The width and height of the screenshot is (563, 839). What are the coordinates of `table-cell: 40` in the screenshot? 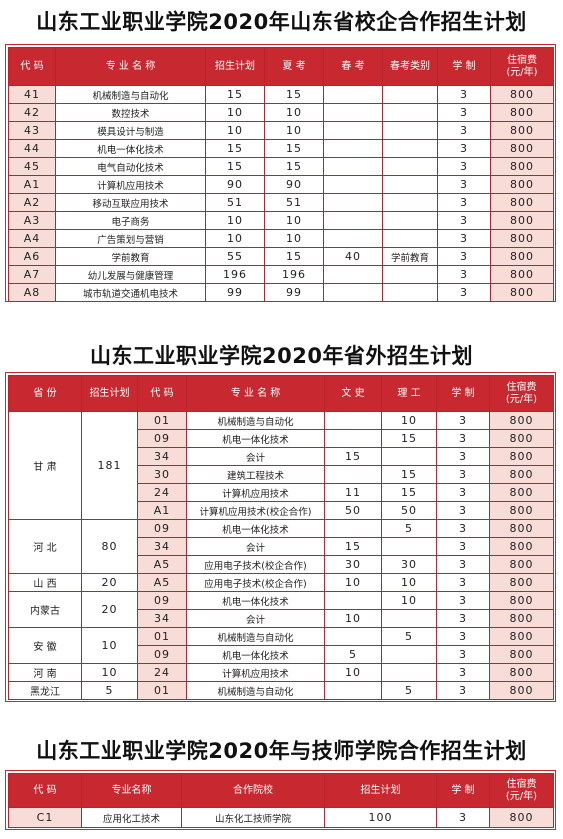 It's located at (353, 256).